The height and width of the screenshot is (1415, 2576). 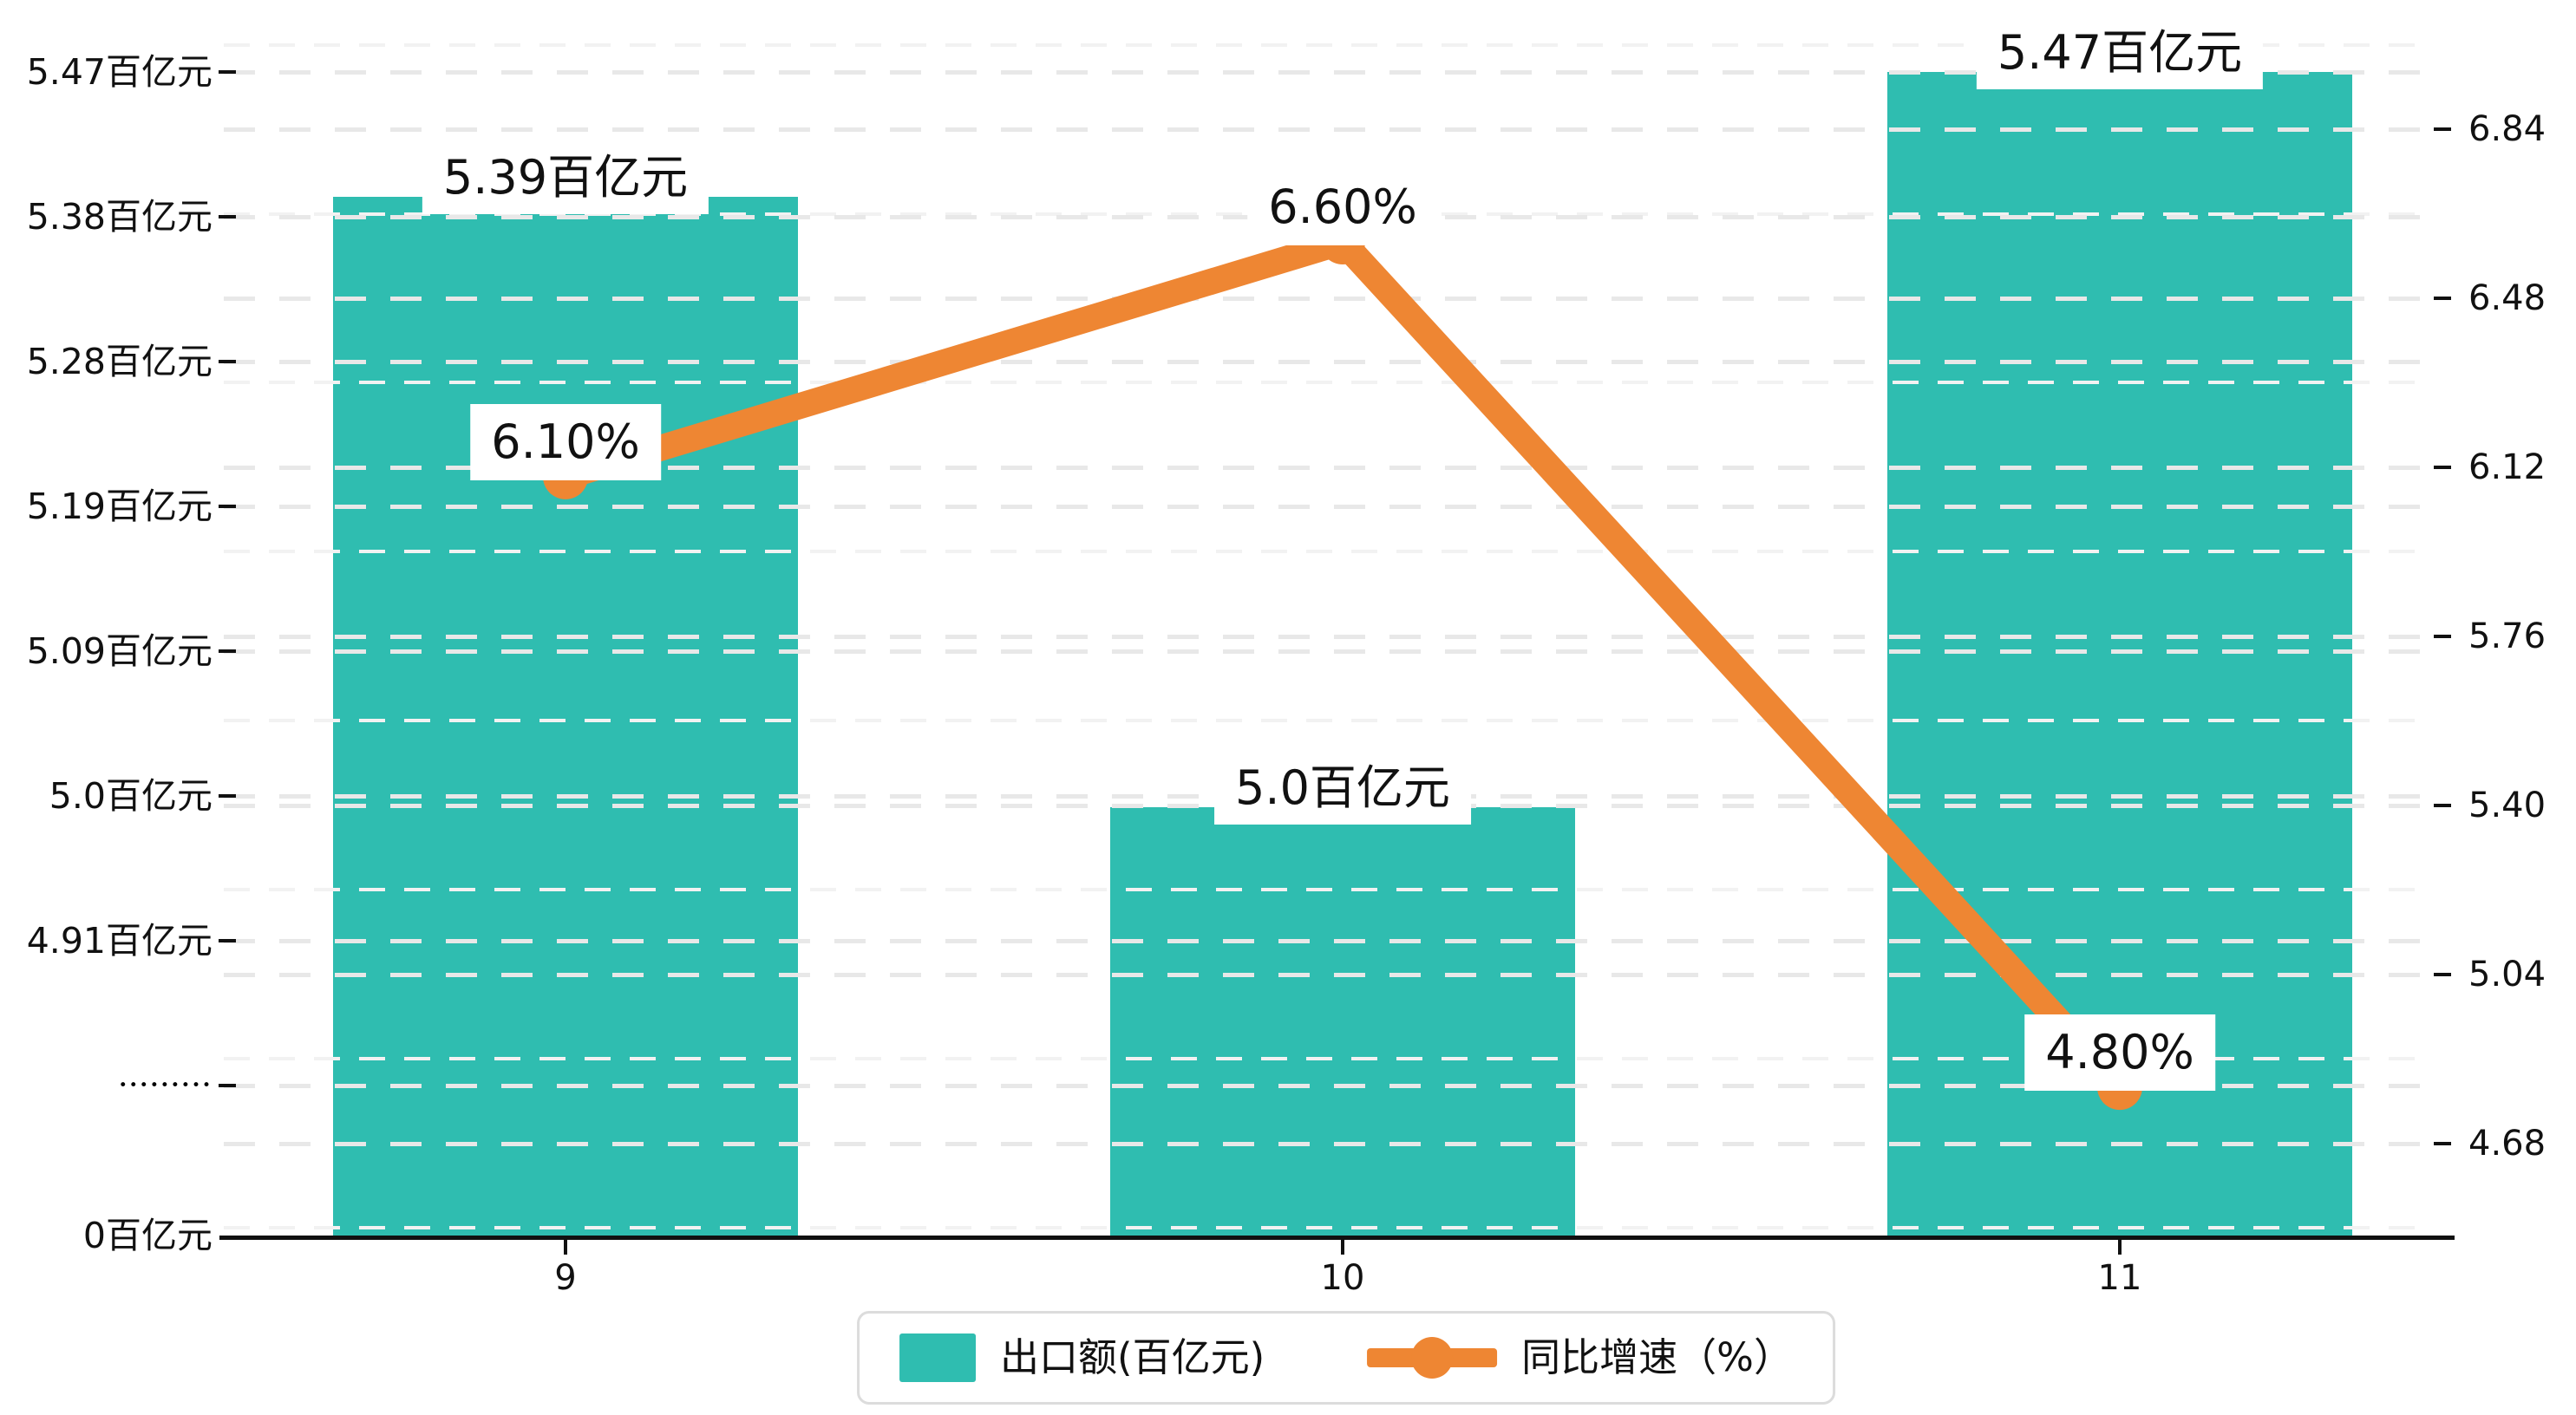 I want to click on left-axis-tick-label: 5.38百亿元, so click(x=119, y=217).